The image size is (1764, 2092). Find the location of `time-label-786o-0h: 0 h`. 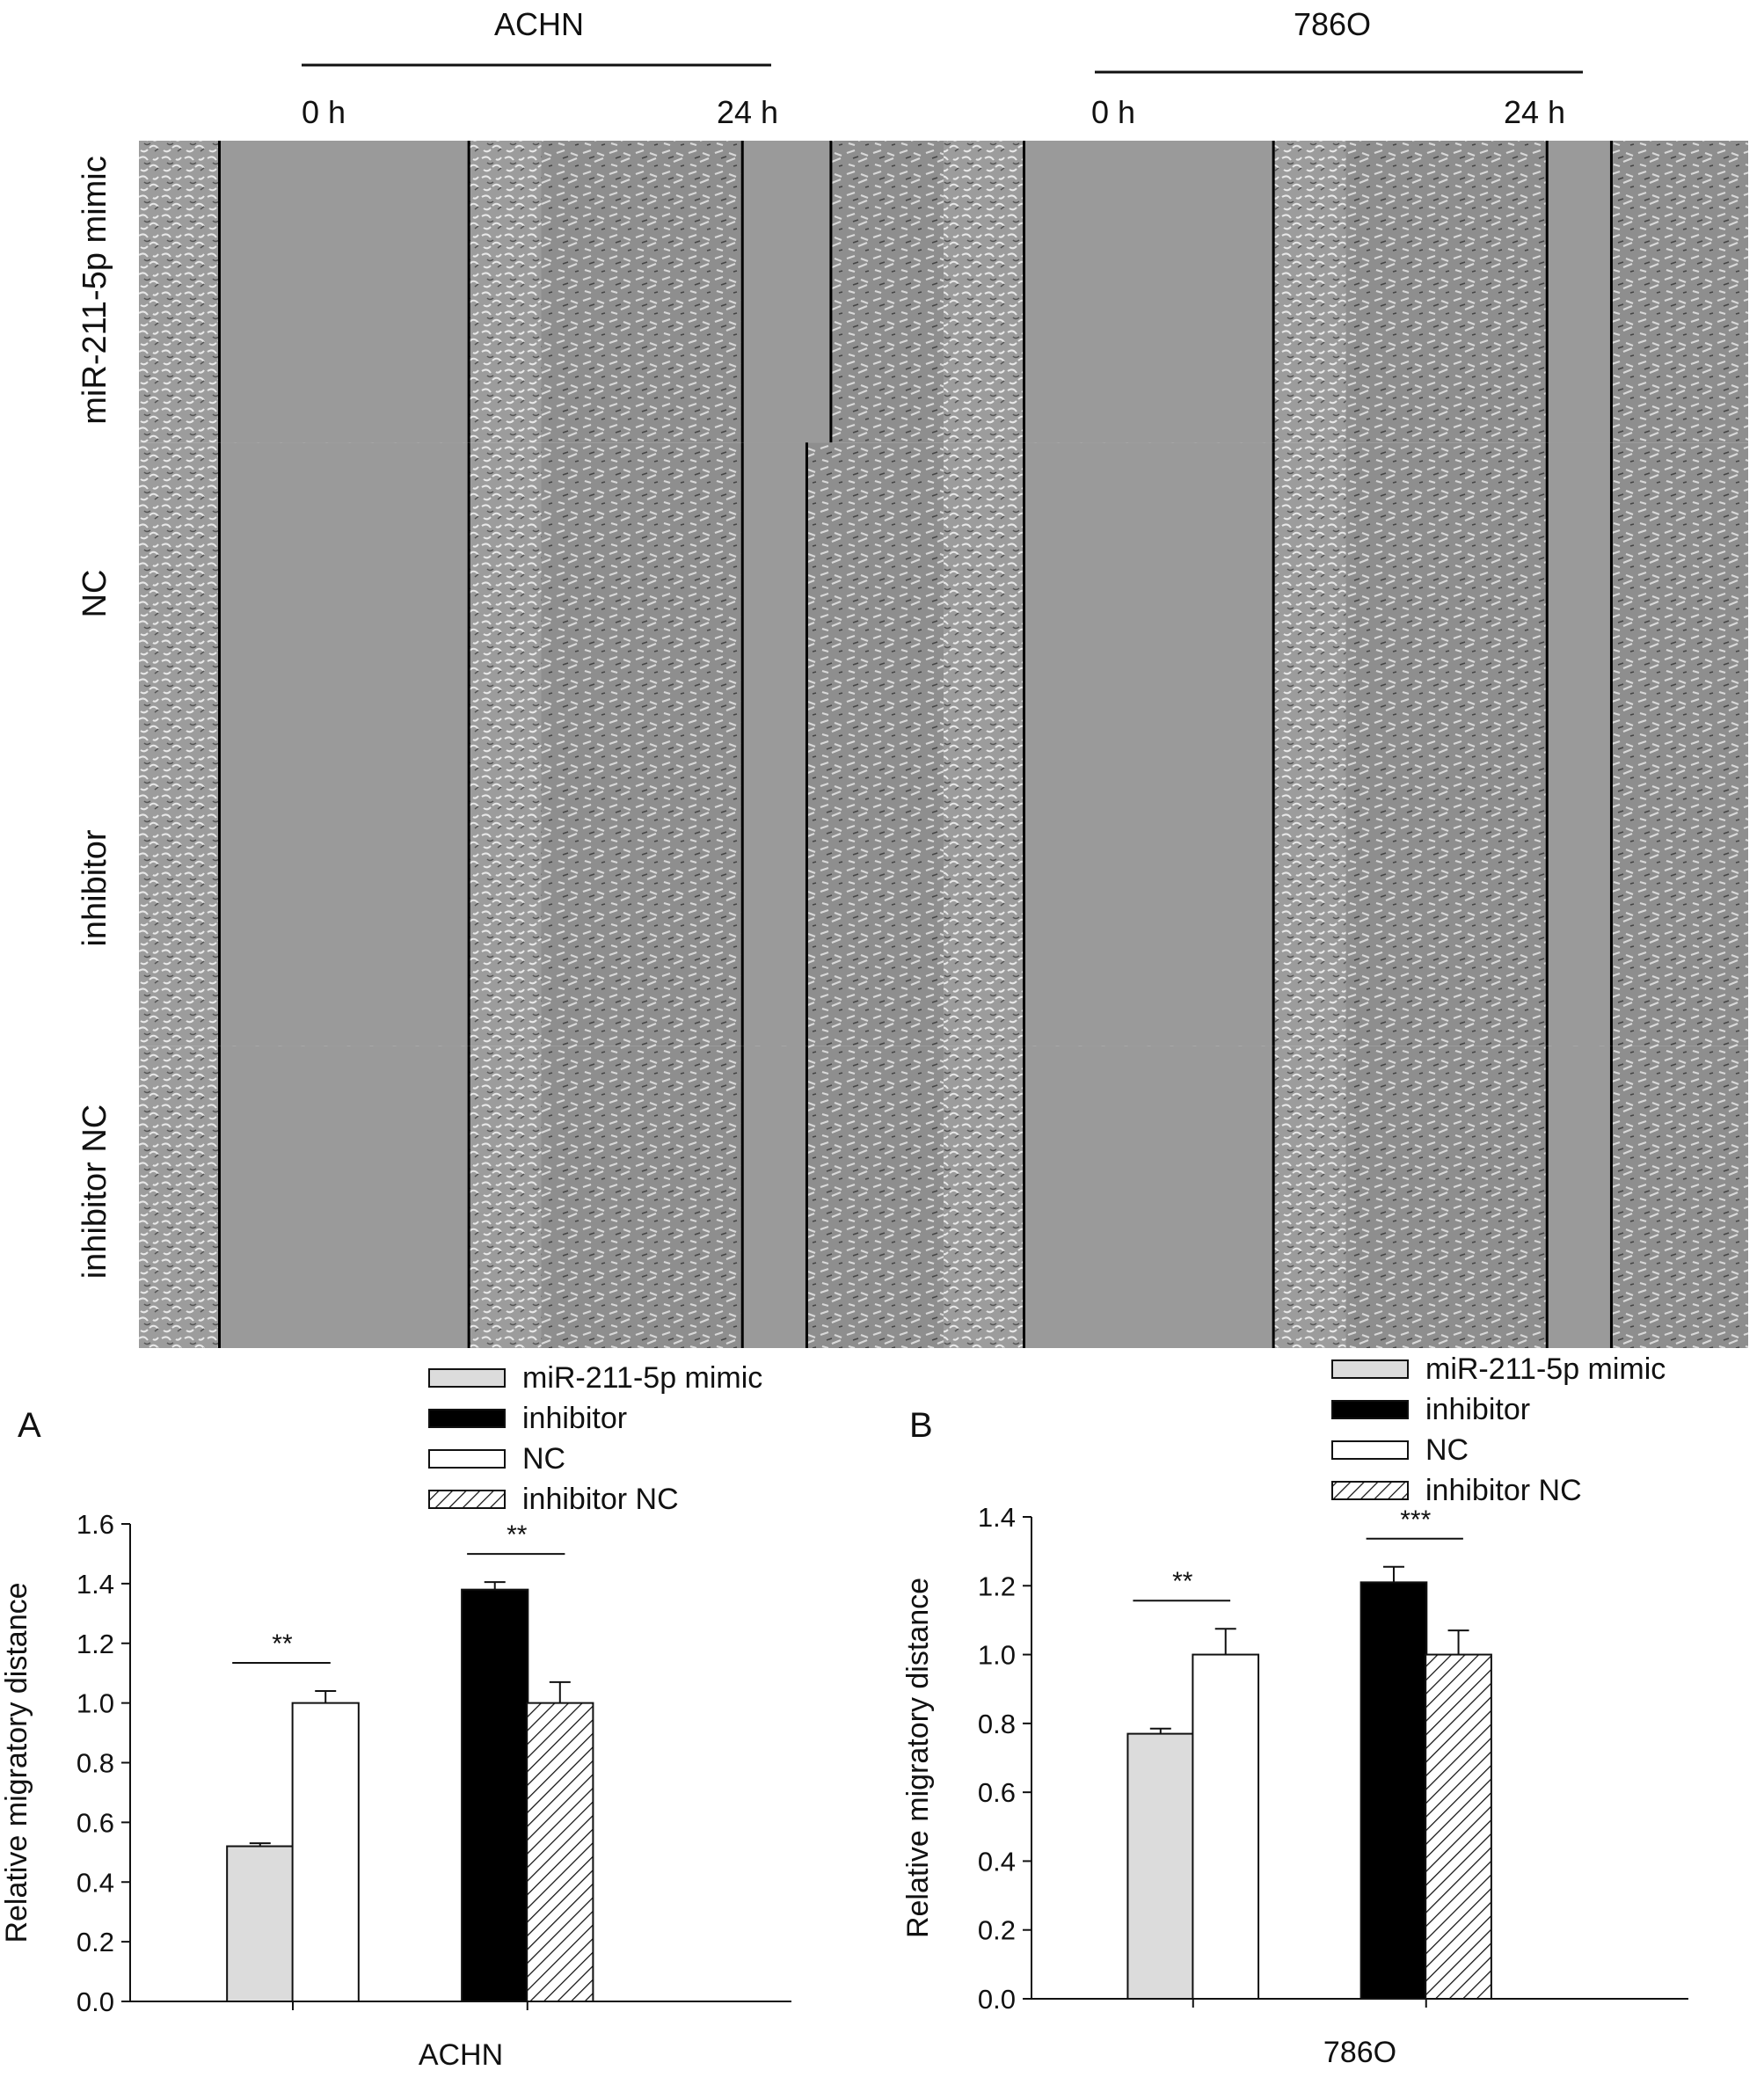

time-label-786o-0h: 0 h is located at coordinates (1113, 112).